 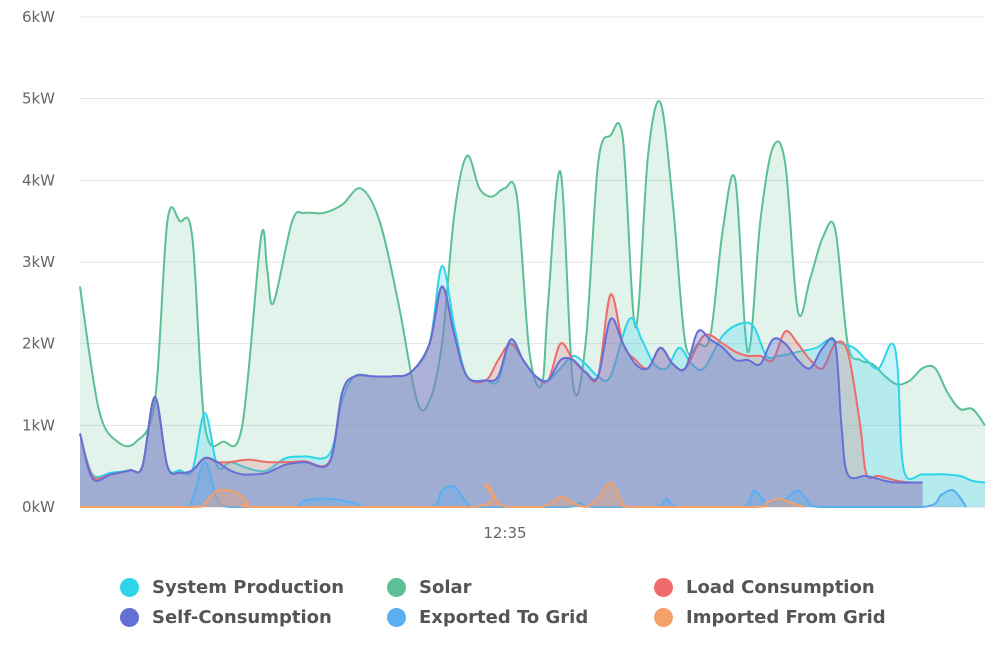 What do you see at coordinates (445, 587) in the screenshot?
I see `legend-label: Solar` at bounding box center [445, 587].